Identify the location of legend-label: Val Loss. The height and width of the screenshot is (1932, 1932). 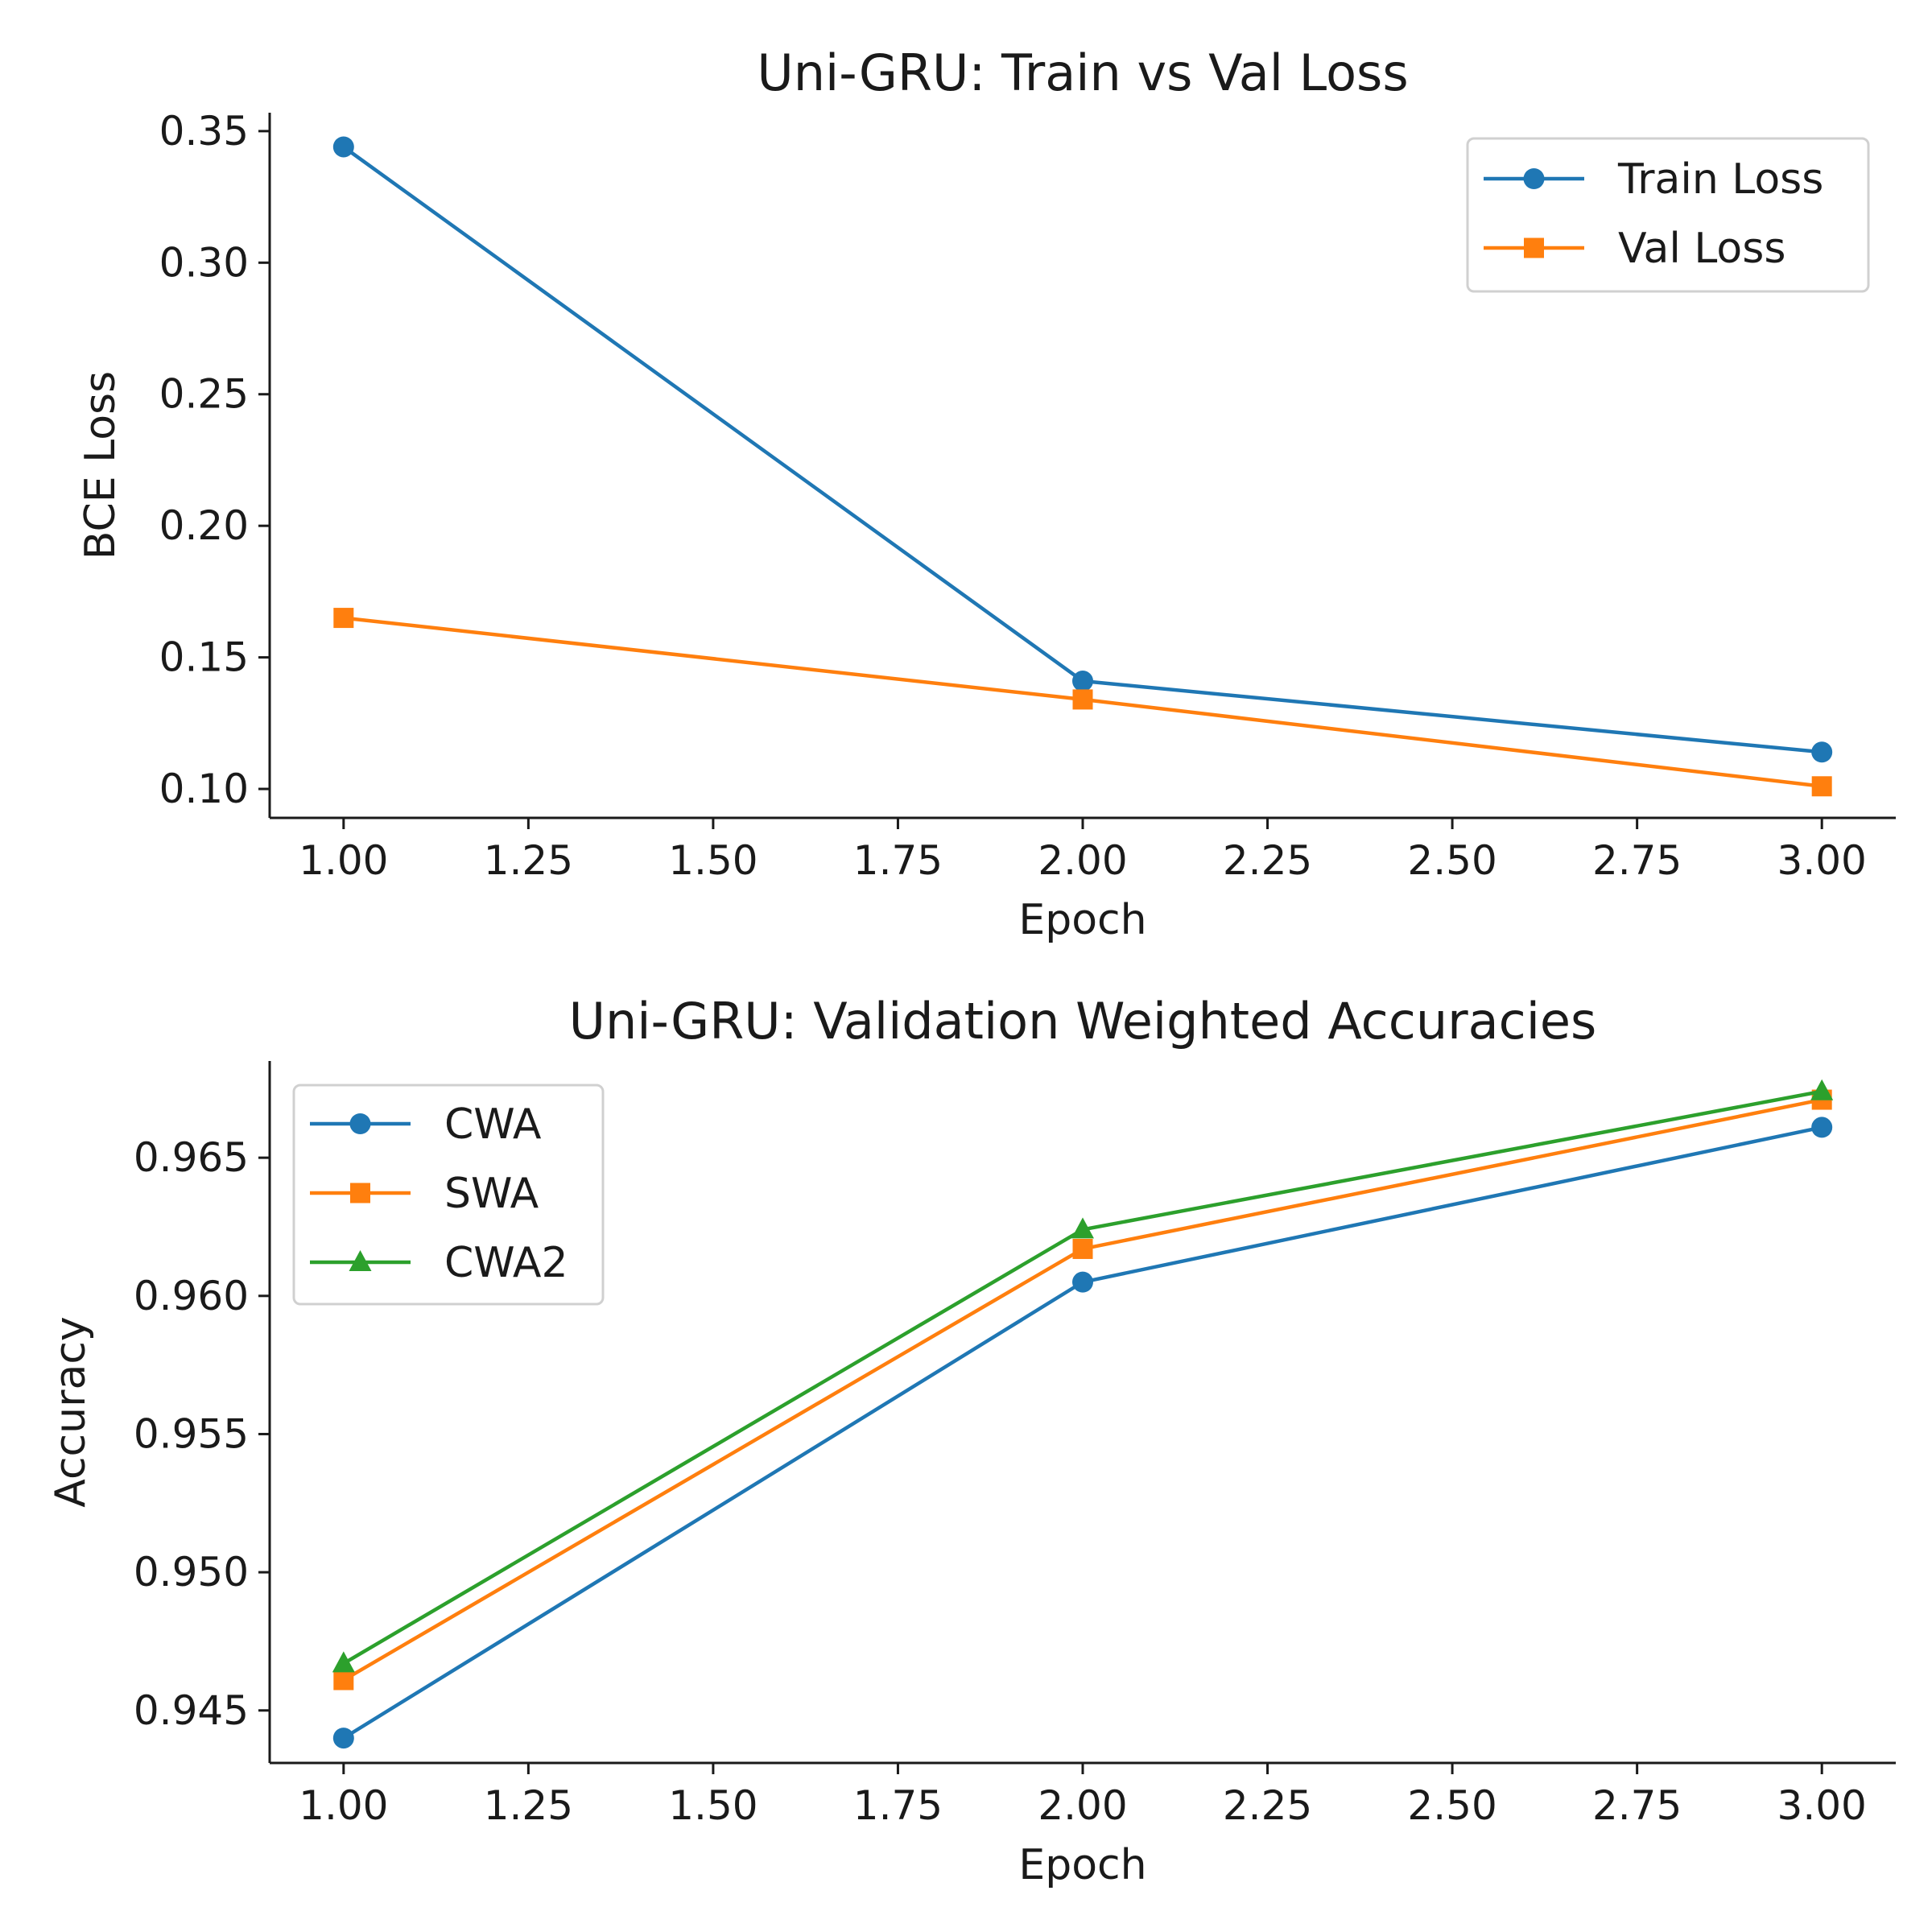
(1701, 249).